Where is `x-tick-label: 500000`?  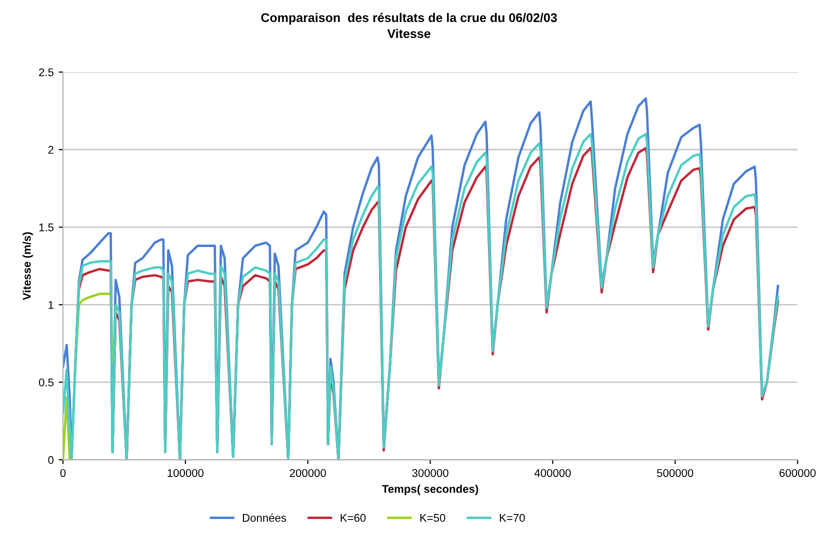 x-tick-label: 500000 is located at coordinates (675, 473).